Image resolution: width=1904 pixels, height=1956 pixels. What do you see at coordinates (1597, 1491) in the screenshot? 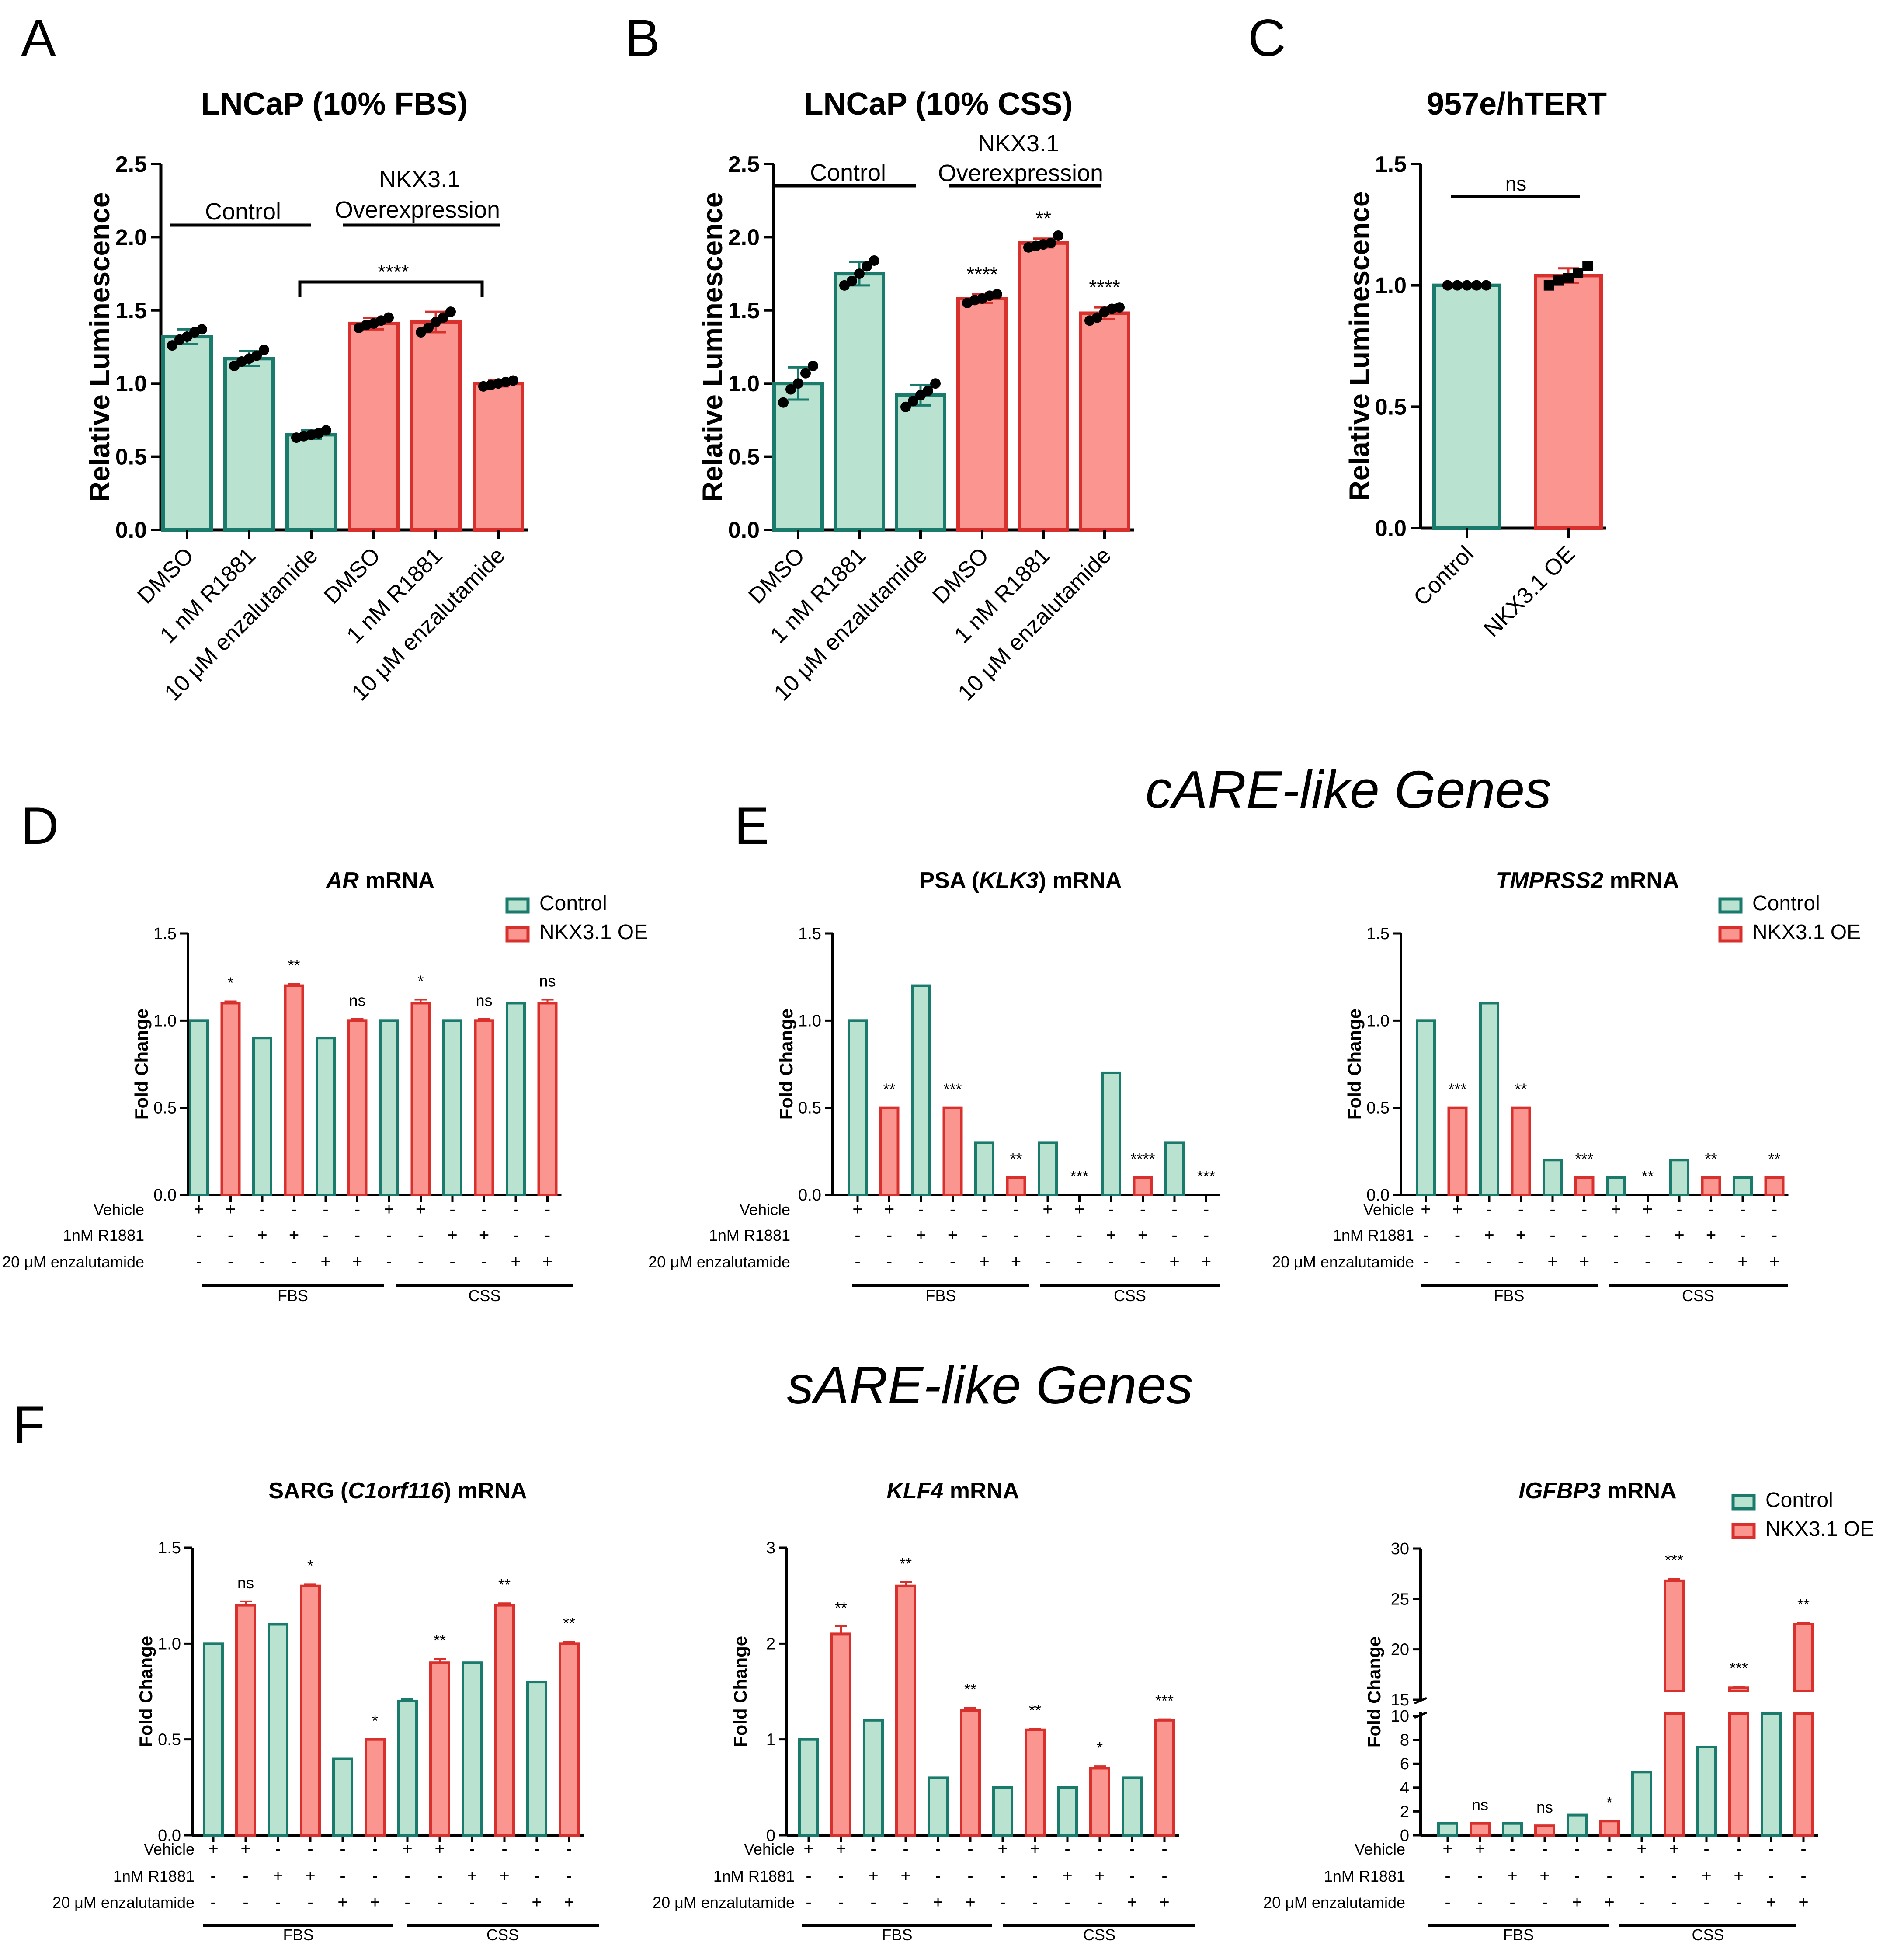
I see `panel-title-F3: IGFBP3 mRNA` at bounding box center [1597, 1491].